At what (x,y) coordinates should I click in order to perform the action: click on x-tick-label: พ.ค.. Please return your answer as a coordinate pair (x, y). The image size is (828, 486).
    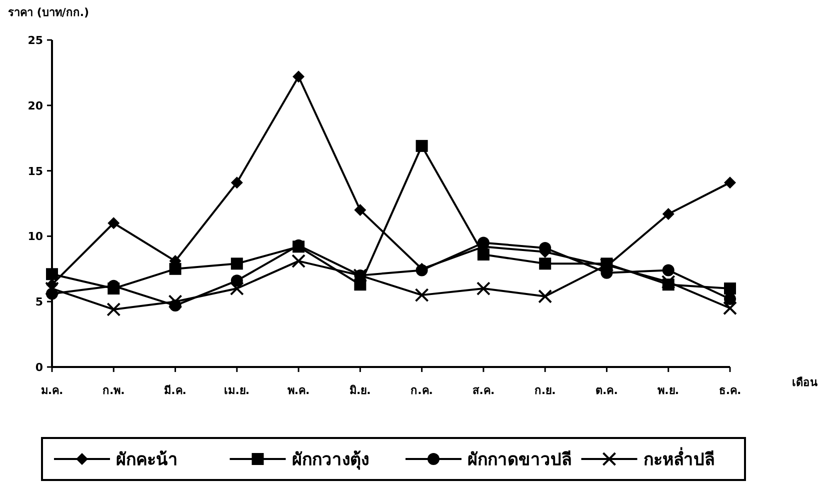
    Looking at the image, I should click on (298, 390).